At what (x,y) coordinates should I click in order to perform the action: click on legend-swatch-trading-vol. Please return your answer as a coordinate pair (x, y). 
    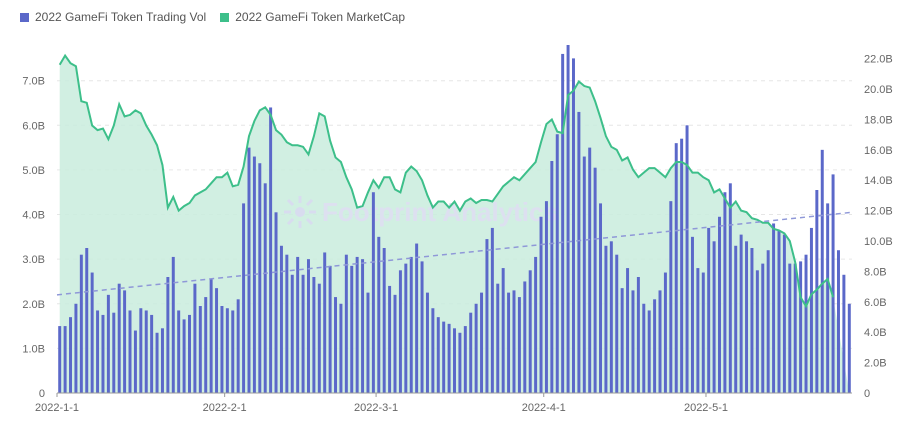
    Looking at the image, I should click on (24, 17).